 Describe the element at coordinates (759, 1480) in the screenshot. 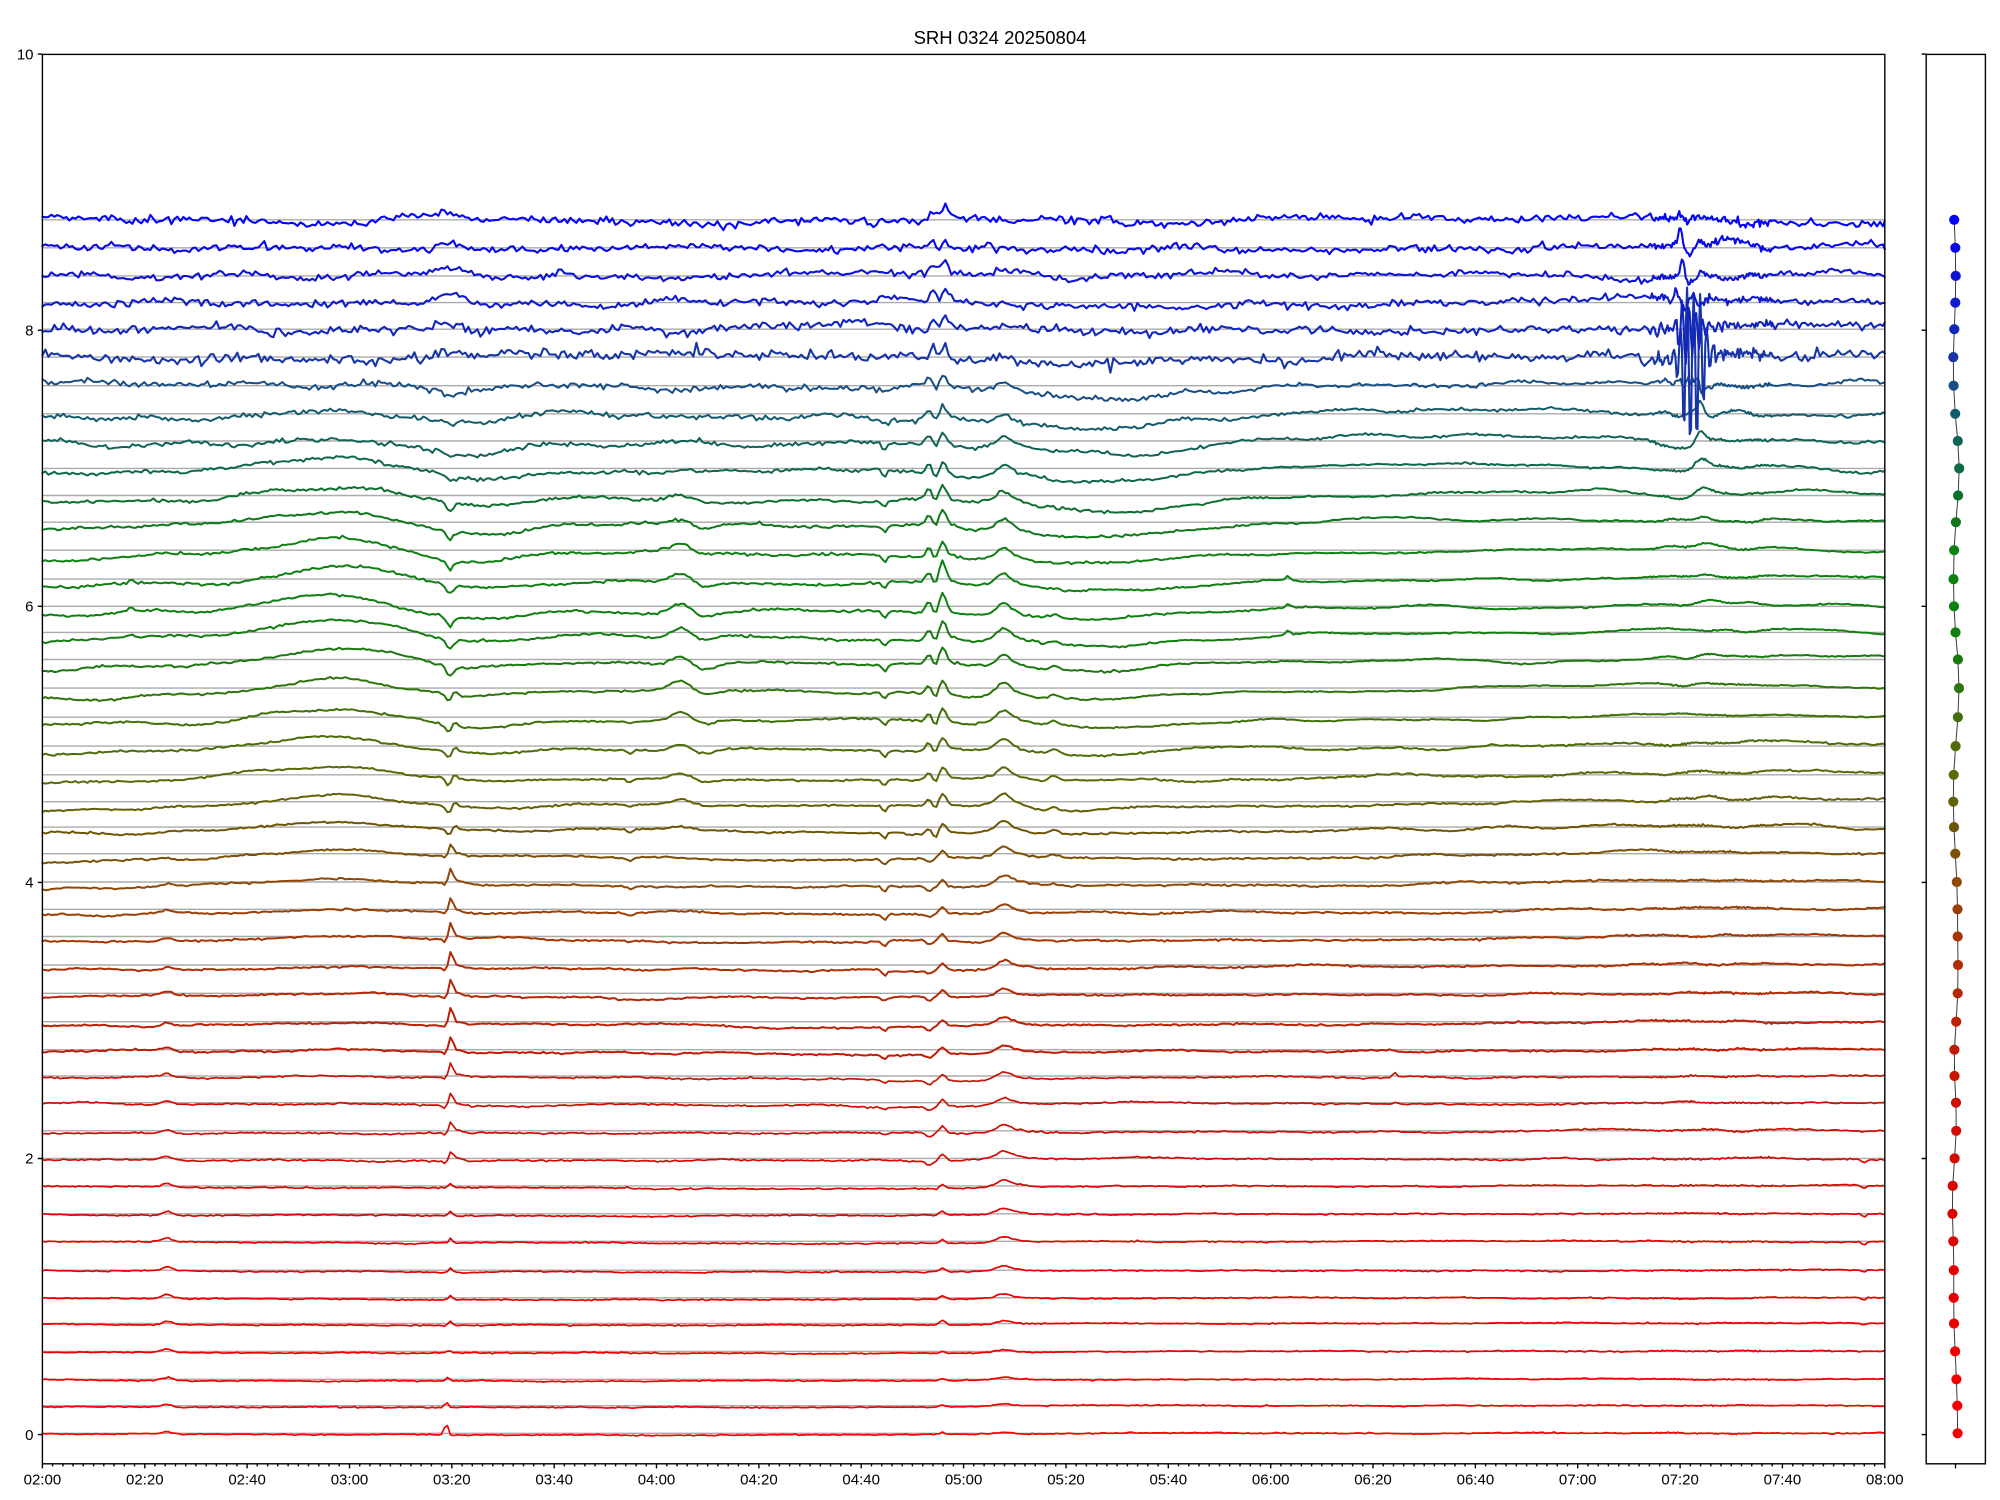

I see `svg-text: 04:20` at that location.